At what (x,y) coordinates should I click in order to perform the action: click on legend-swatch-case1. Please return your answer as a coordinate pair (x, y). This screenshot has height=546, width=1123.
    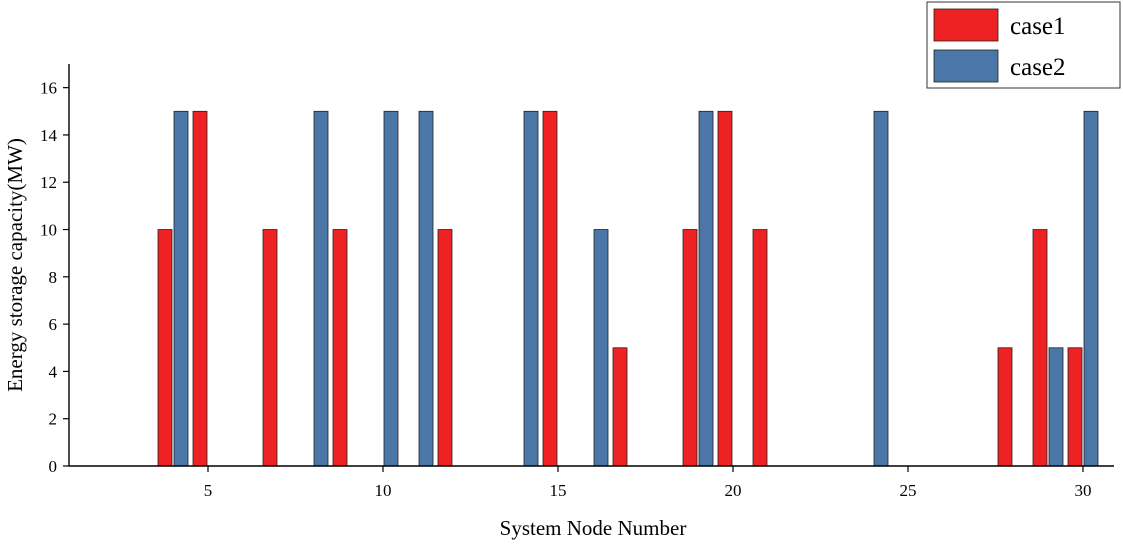
    Looking at the image, I should click on (966, 25).